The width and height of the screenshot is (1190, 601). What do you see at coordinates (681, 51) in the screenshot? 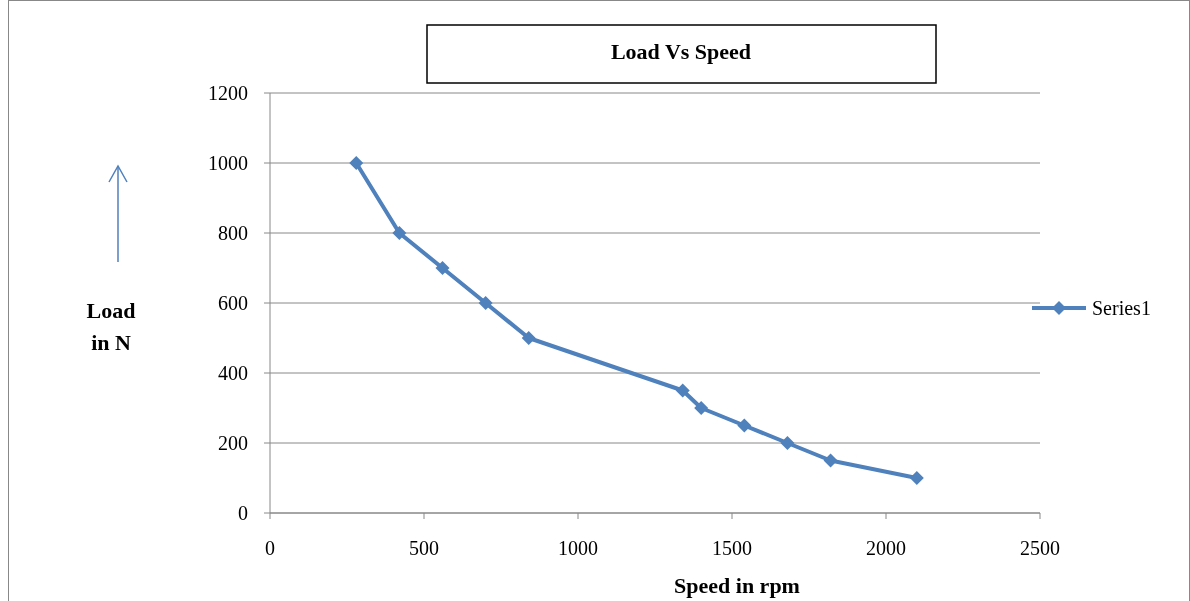
I see `chart-title: Load Vs Speed` at bounding box center [681, 51].